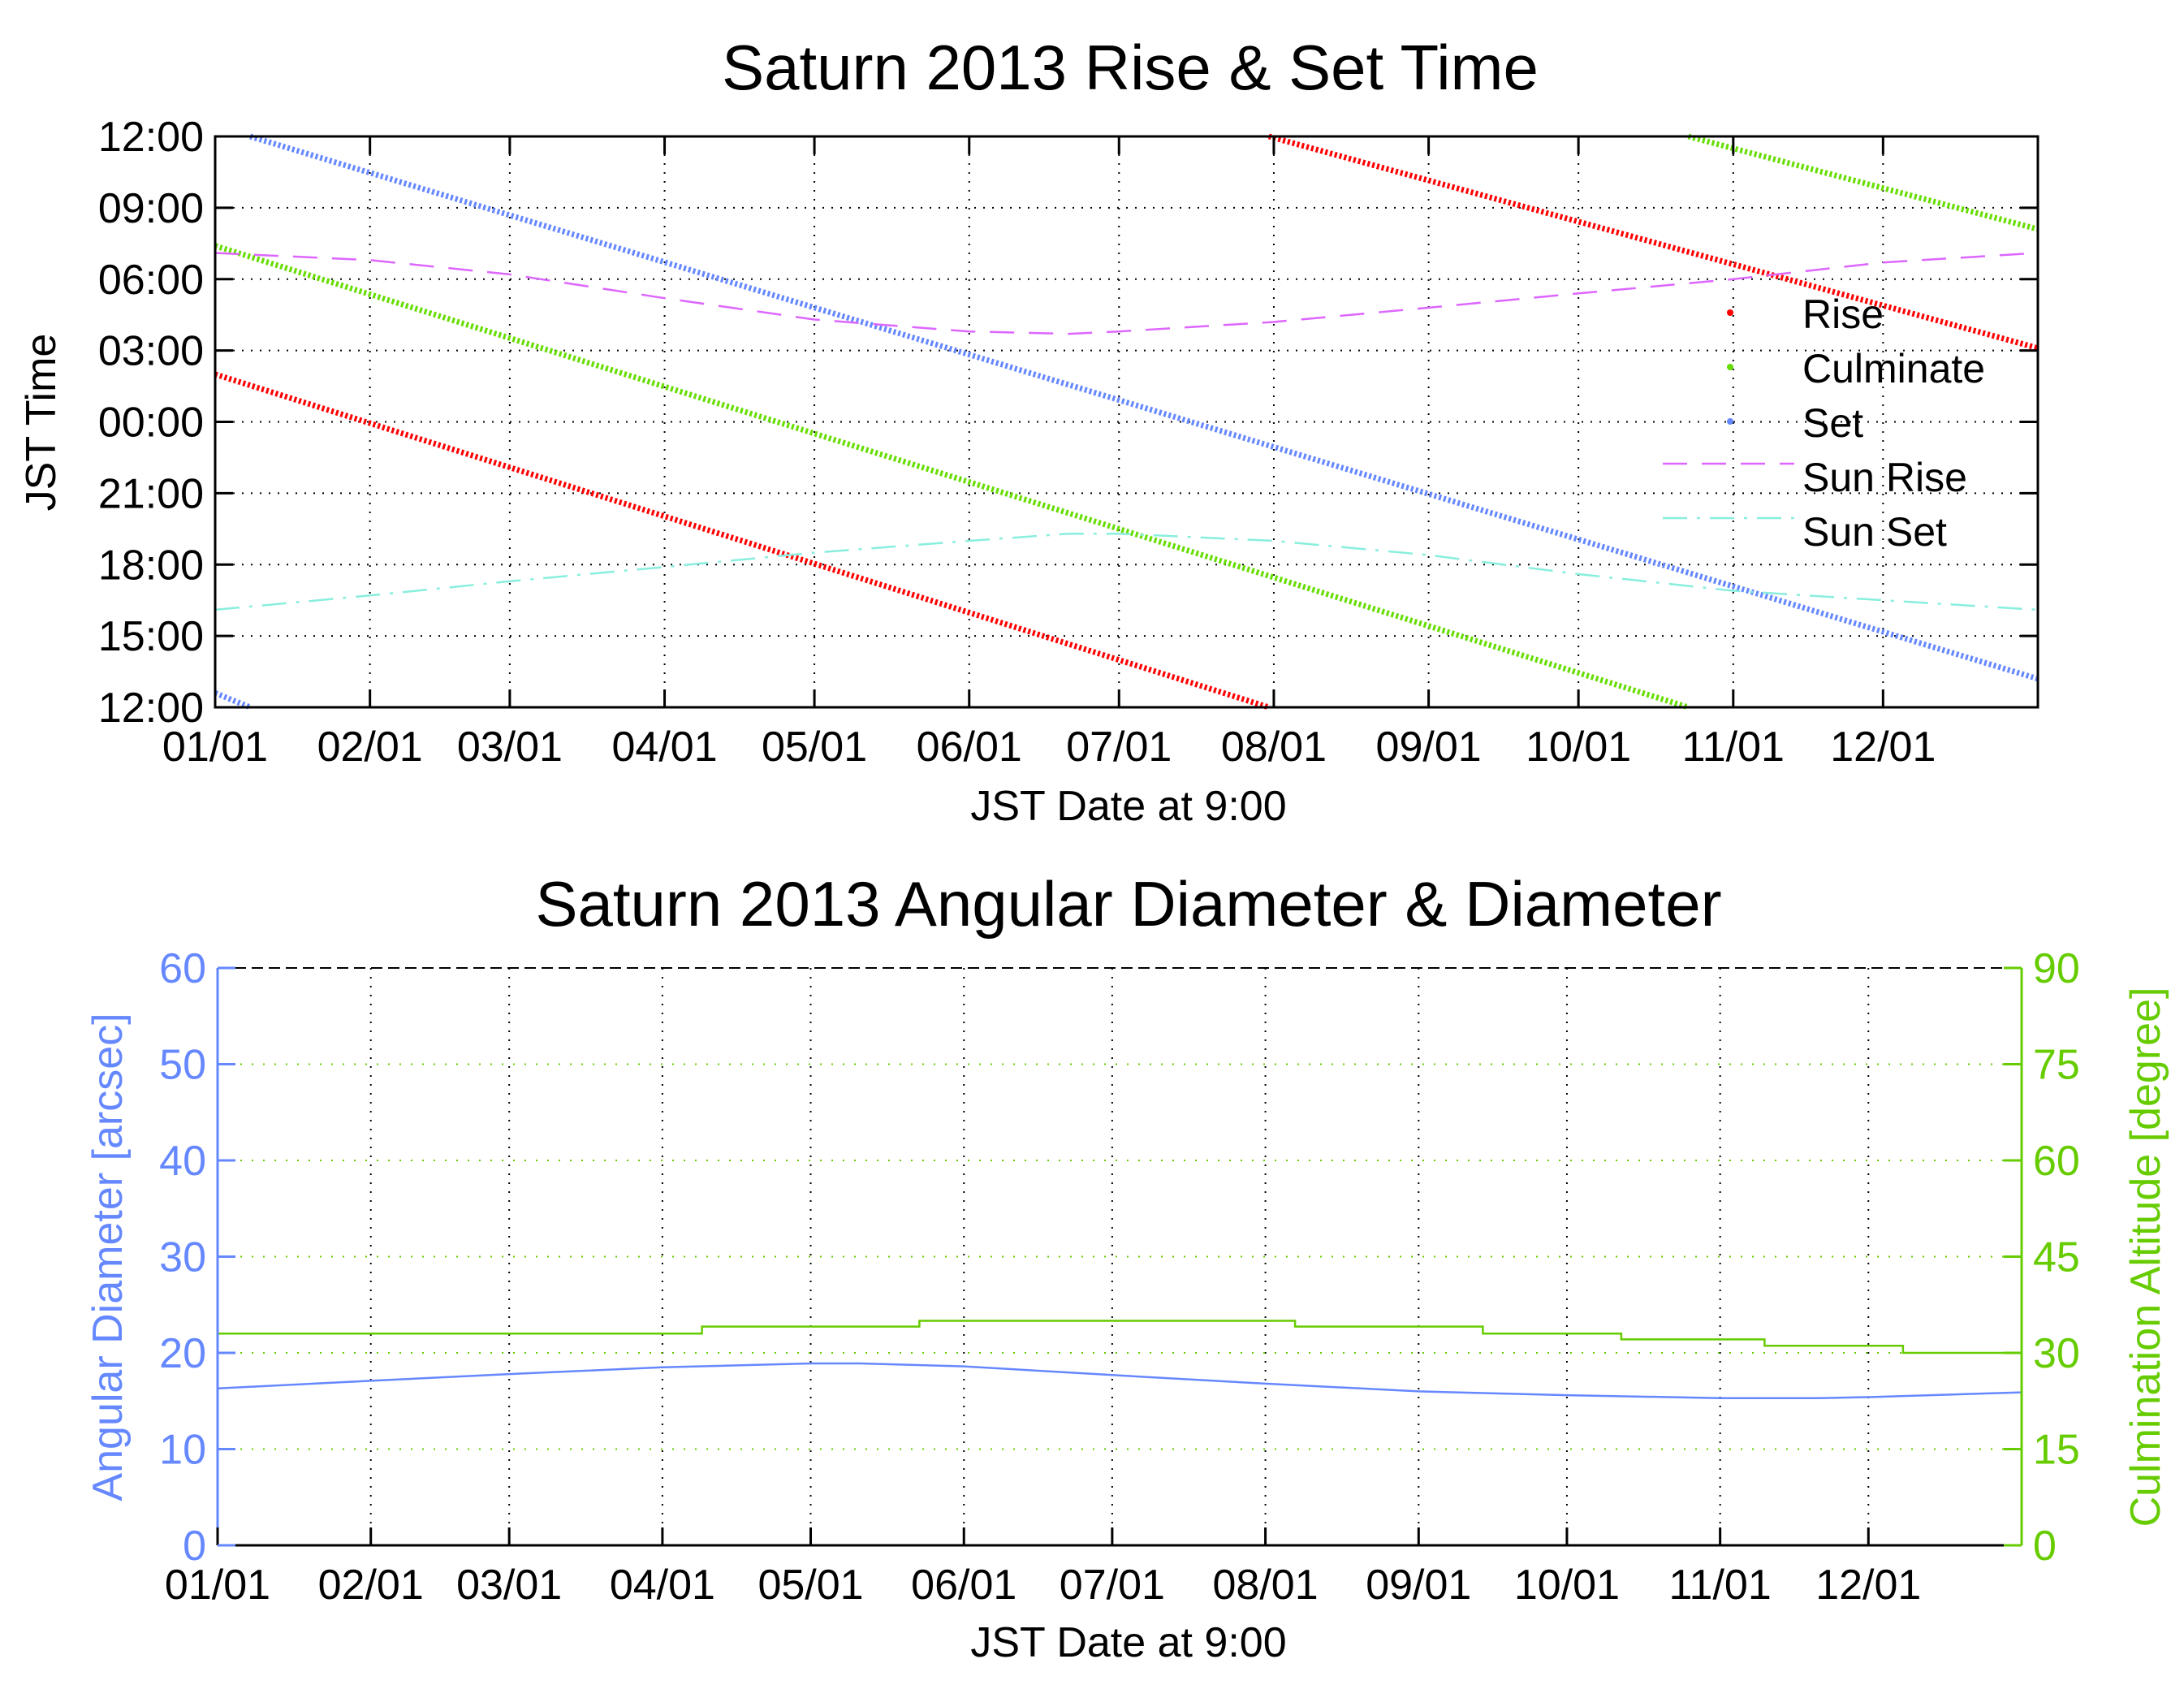  I want to click on chart-2-x-tick-label: 01/01, so click(217, 1585).